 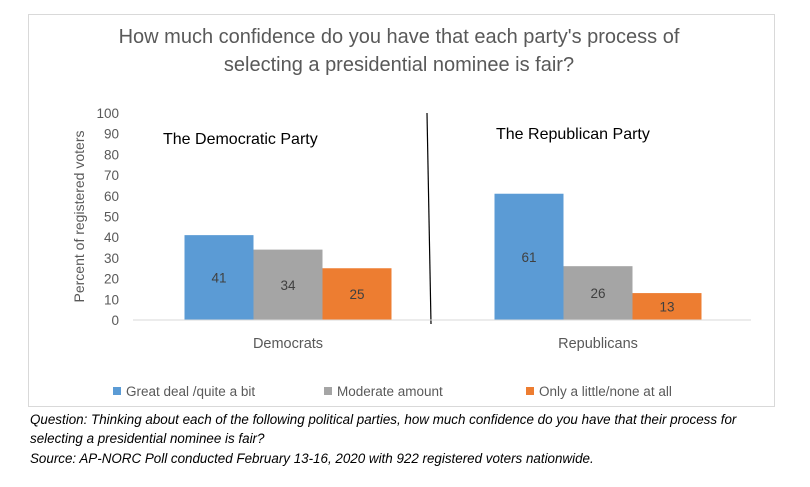 What do you see at coordinates (111, 279) in the screenshot?
I see `y-tick-label: 20` at bounding box center [111, 279].